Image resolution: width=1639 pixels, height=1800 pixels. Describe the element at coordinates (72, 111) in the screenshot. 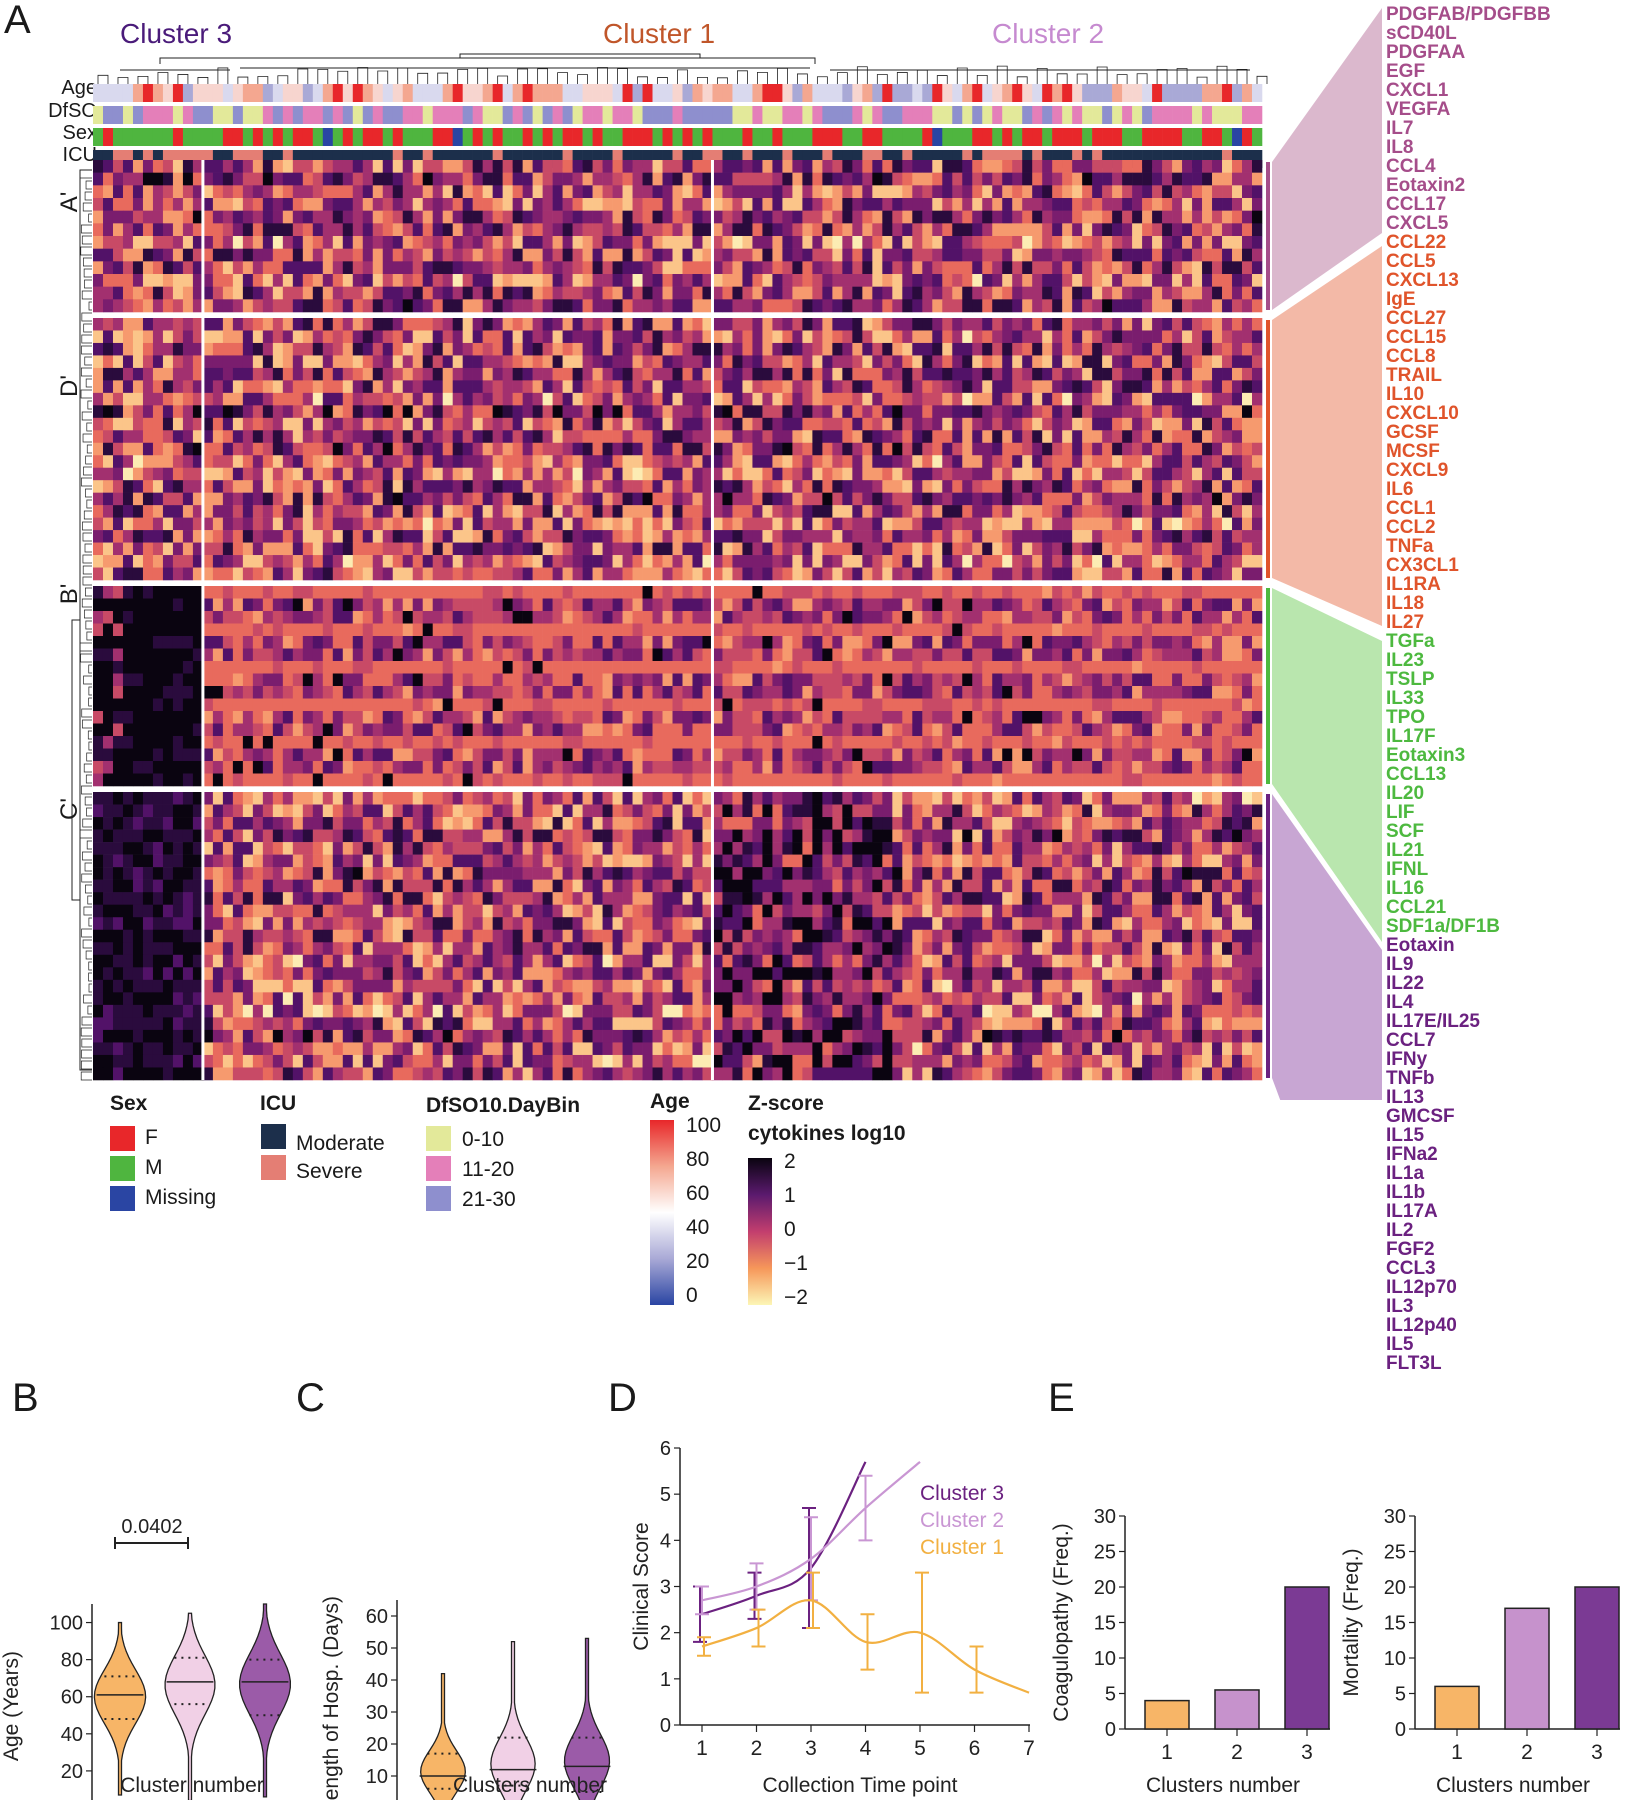

I see `annotation-label-dfso: DfSO` at that location.